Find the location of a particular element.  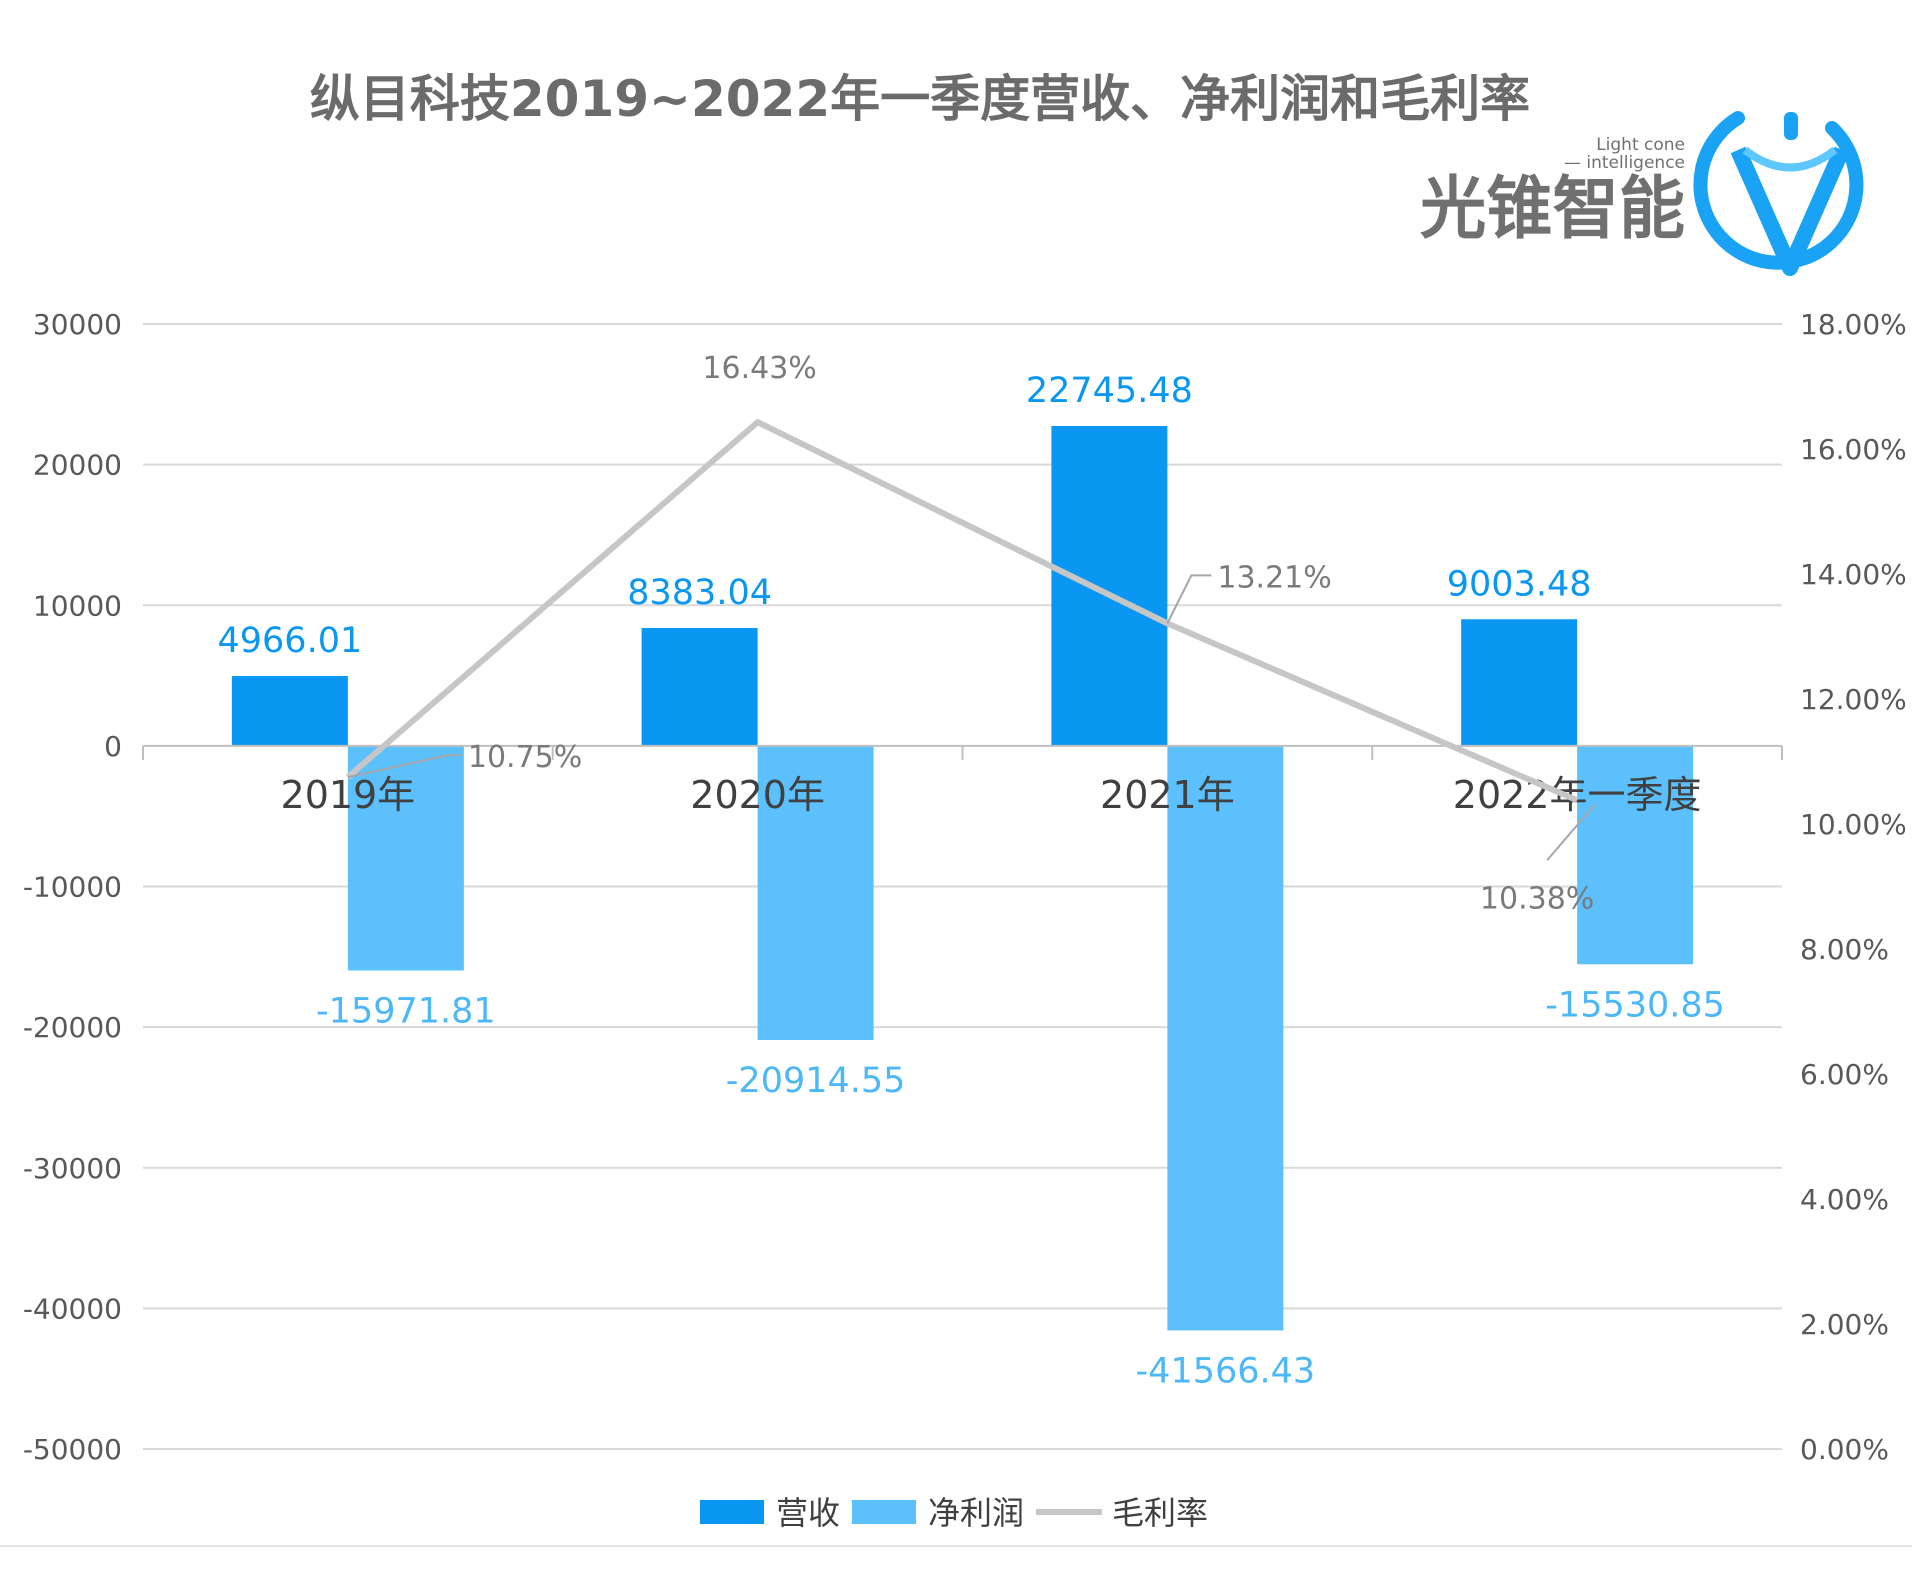

left-tick-label: -50000 is located at coordinates (72, 1449).